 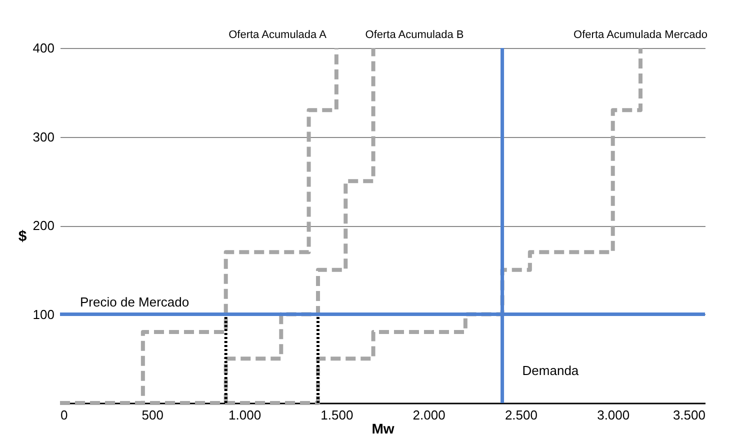 What do you see at coordinates (245, 415) in the screenshot?
I see `x-tick-label: 1.000` at bounding box center [245, 415].